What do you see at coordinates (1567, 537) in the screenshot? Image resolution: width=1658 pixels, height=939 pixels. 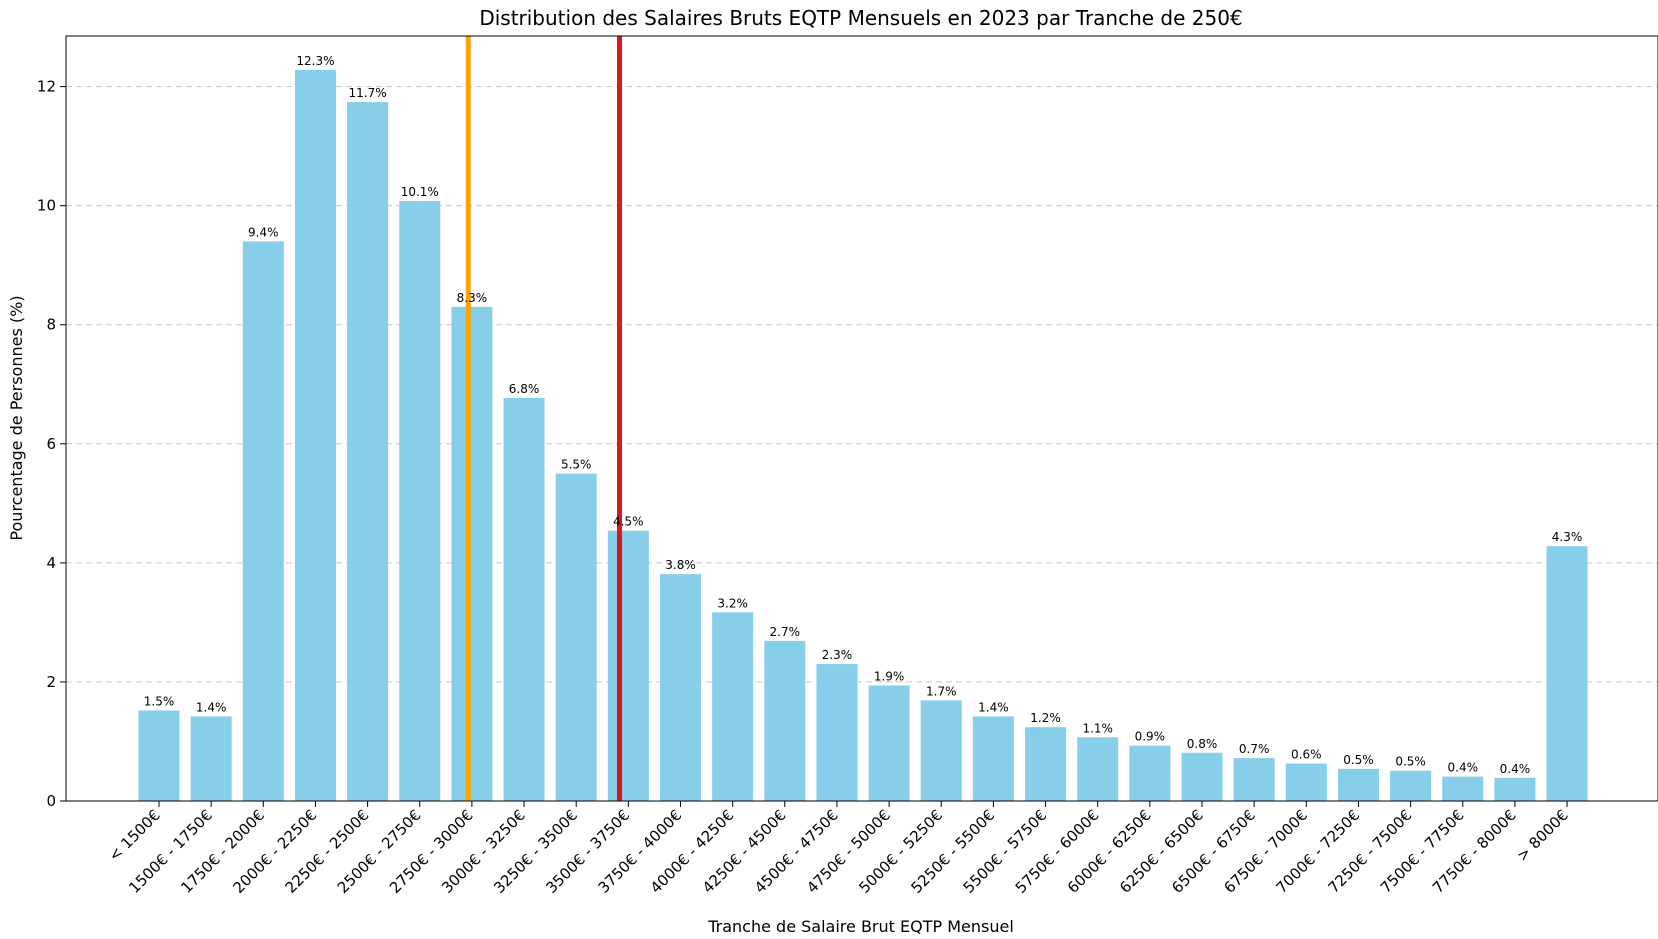 I see `bar-value-label: 4.3%` at bounding box center [1567, 537].